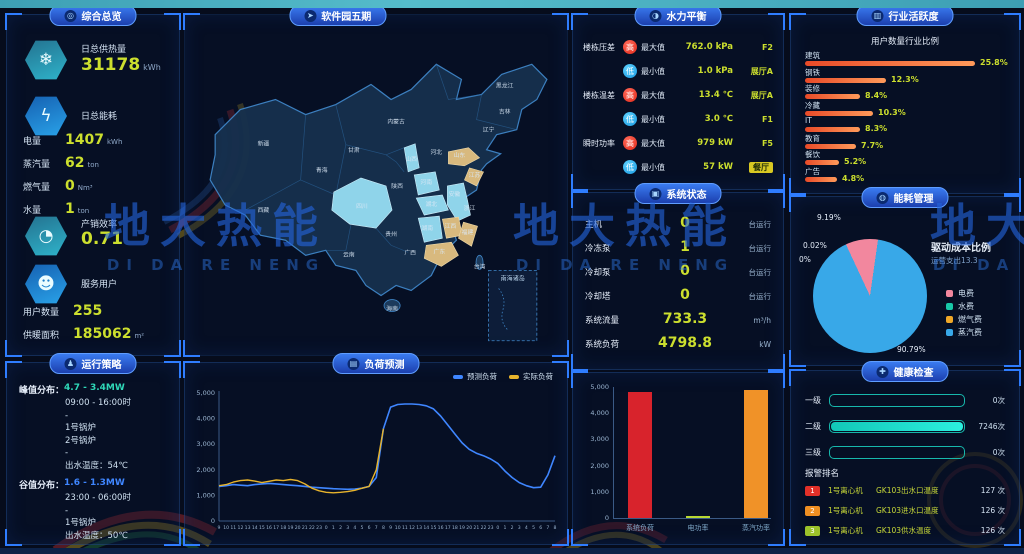 The height and width of the screenshot is (554, 1024). I want to click on svg-text: 13, so click(419, 528).